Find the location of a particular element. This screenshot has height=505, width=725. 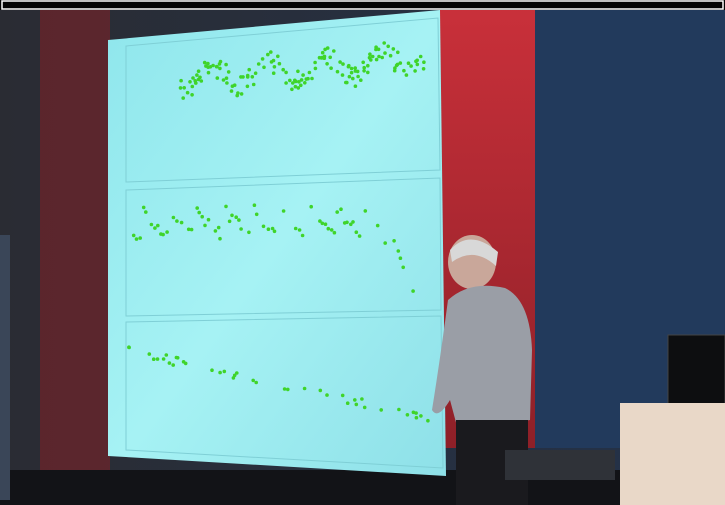

monitor is located at coordinates (696, 370).